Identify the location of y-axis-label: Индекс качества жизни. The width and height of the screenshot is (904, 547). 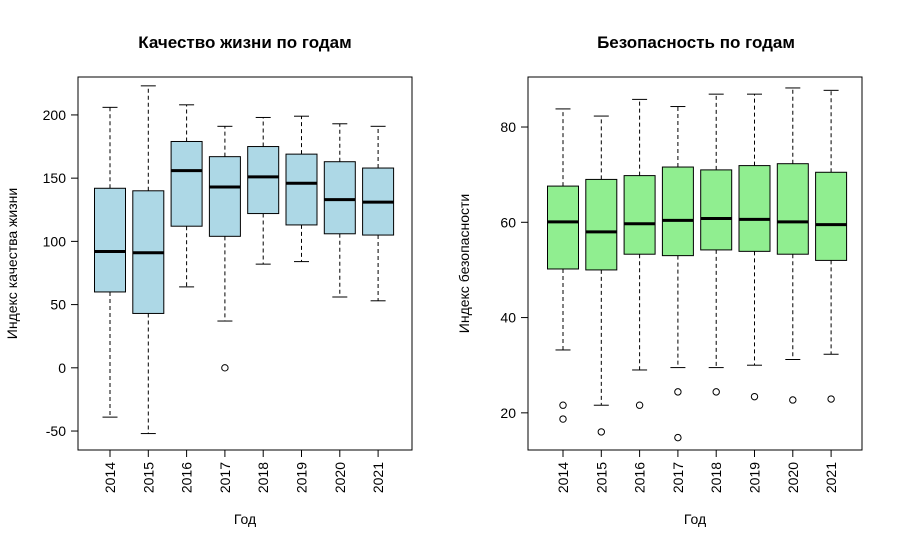
(12, 263).